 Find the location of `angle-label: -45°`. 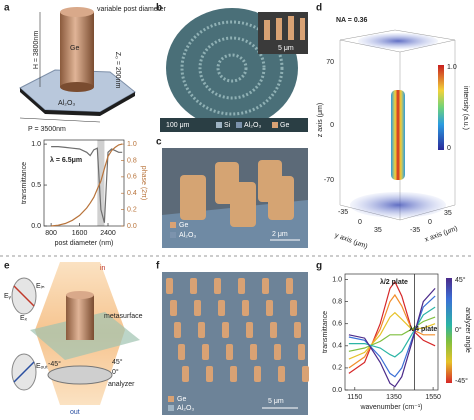

angle-label: -45° is located at coordinates (54, 364).